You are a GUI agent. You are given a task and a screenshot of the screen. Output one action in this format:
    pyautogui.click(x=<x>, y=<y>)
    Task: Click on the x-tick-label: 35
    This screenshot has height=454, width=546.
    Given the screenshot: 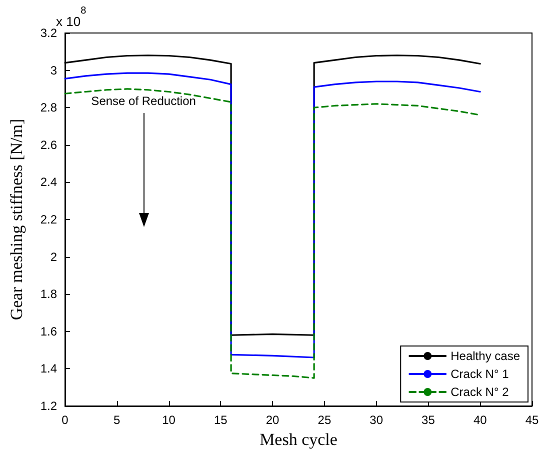 What is the action you would take?
    pyautogui.click(x=429, y=420)
    